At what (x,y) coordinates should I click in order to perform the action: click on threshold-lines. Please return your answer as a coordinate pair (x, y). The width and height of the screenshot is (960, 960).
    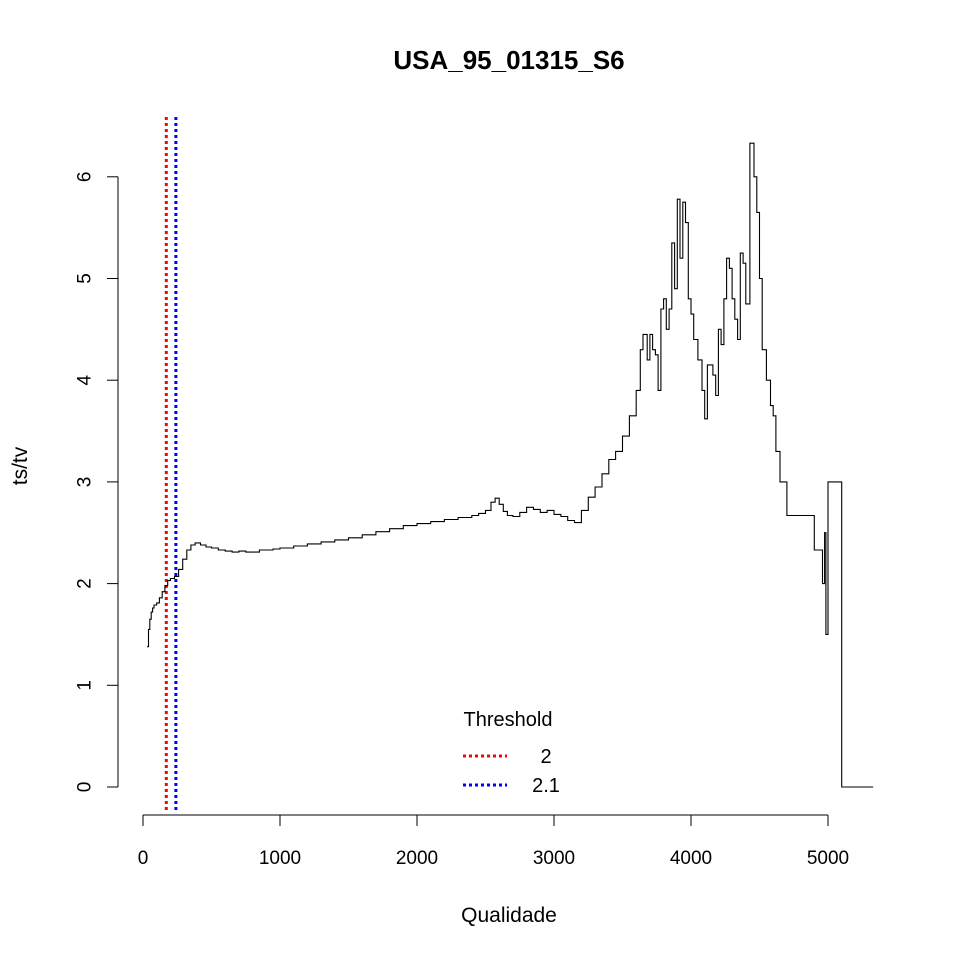
    Looking at the image, I should click on (171, 463).